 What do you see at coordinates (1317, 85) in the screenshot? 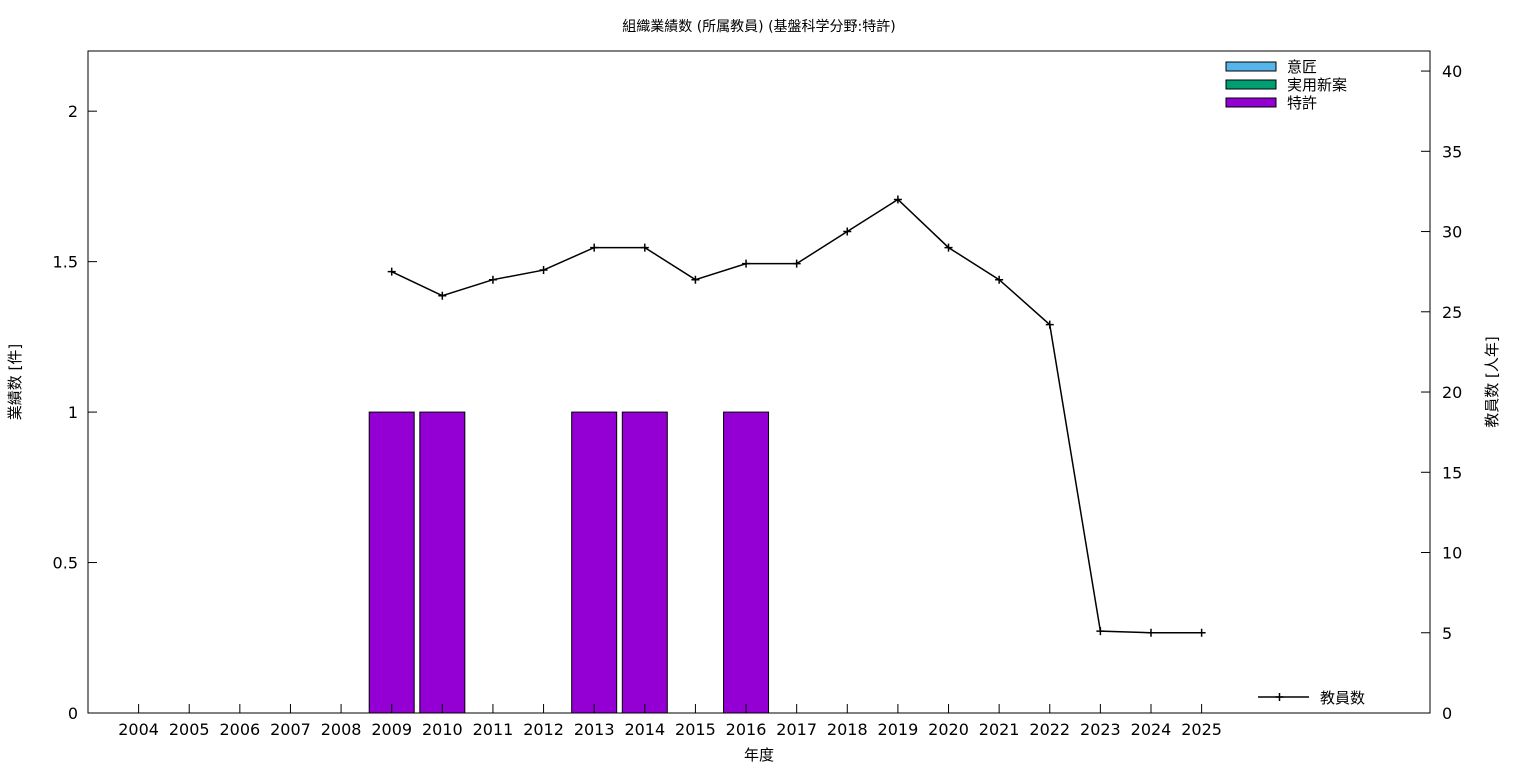
I see `legend-label: 実用新案` at bounding box center [1317, 85].